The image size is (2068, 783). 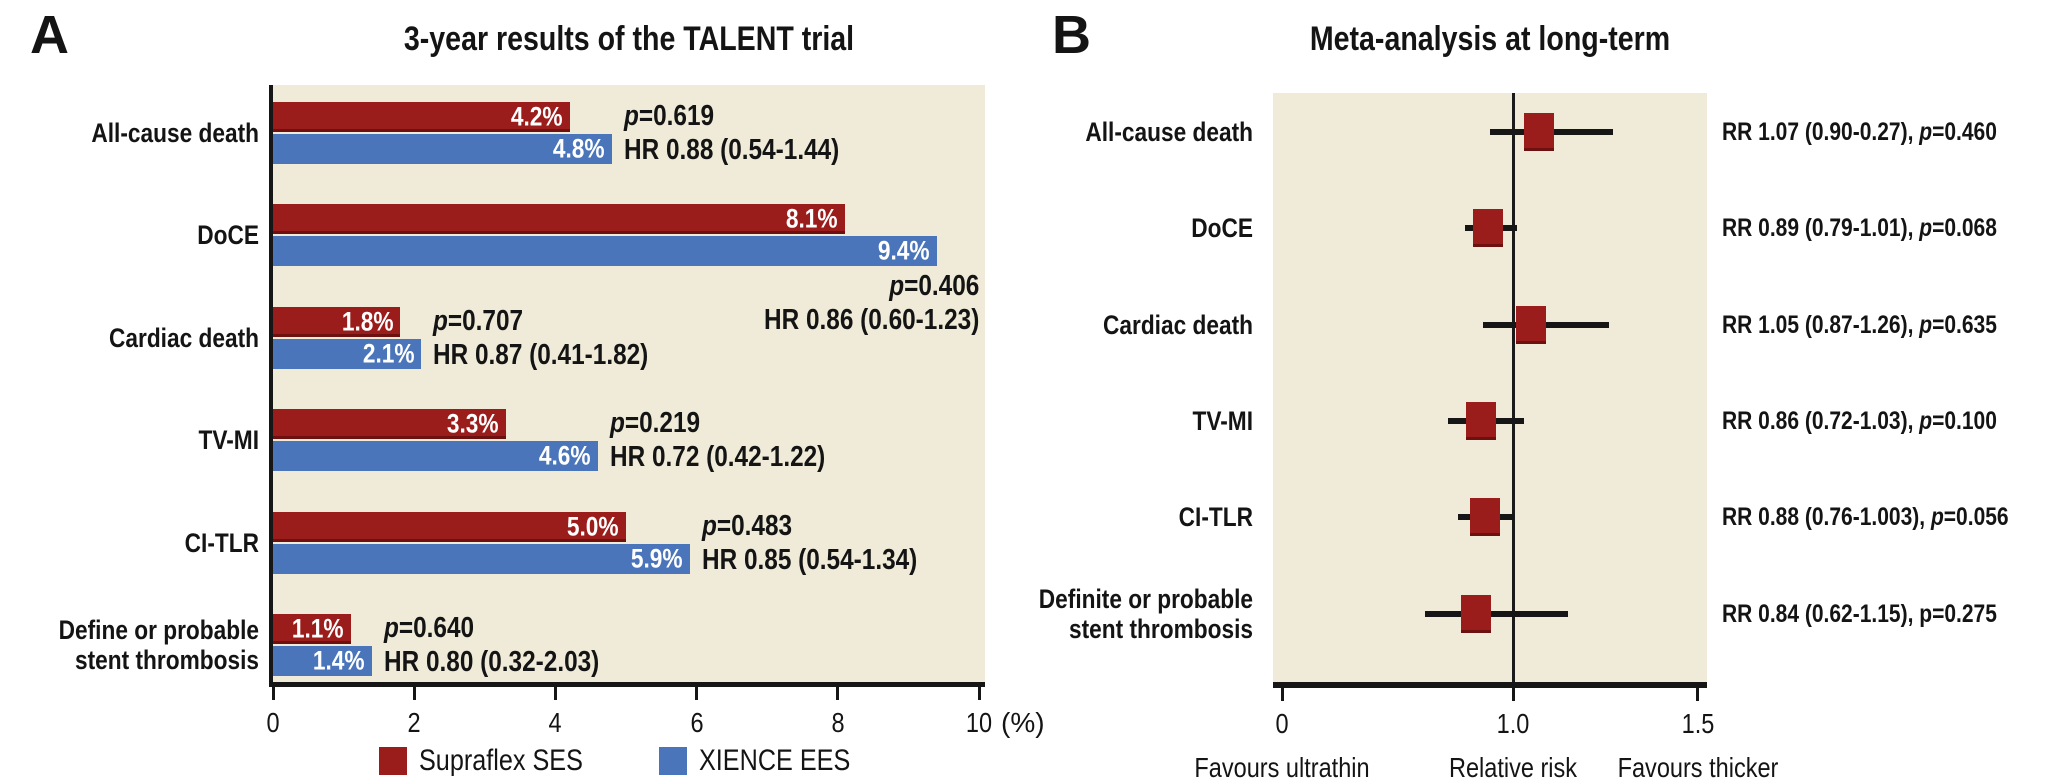 What do you see at coordinates (389, 424) in the screenshot?
I see `ses-bar: 3.3%` at bounding box center [389, 424].